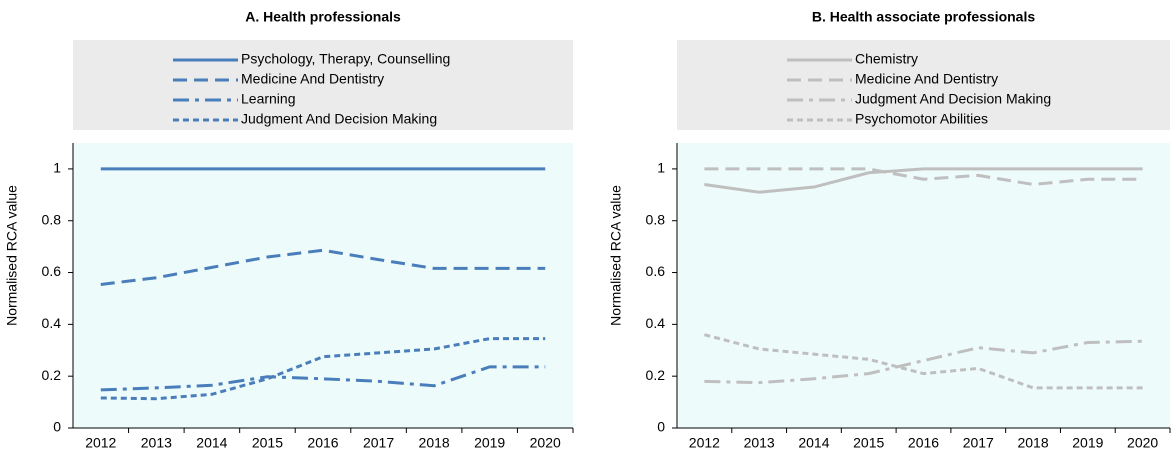 Image resolution: width=1173 pixels, height=459 pixels. I want to click on legend-label: Learning, so click(268, 99).